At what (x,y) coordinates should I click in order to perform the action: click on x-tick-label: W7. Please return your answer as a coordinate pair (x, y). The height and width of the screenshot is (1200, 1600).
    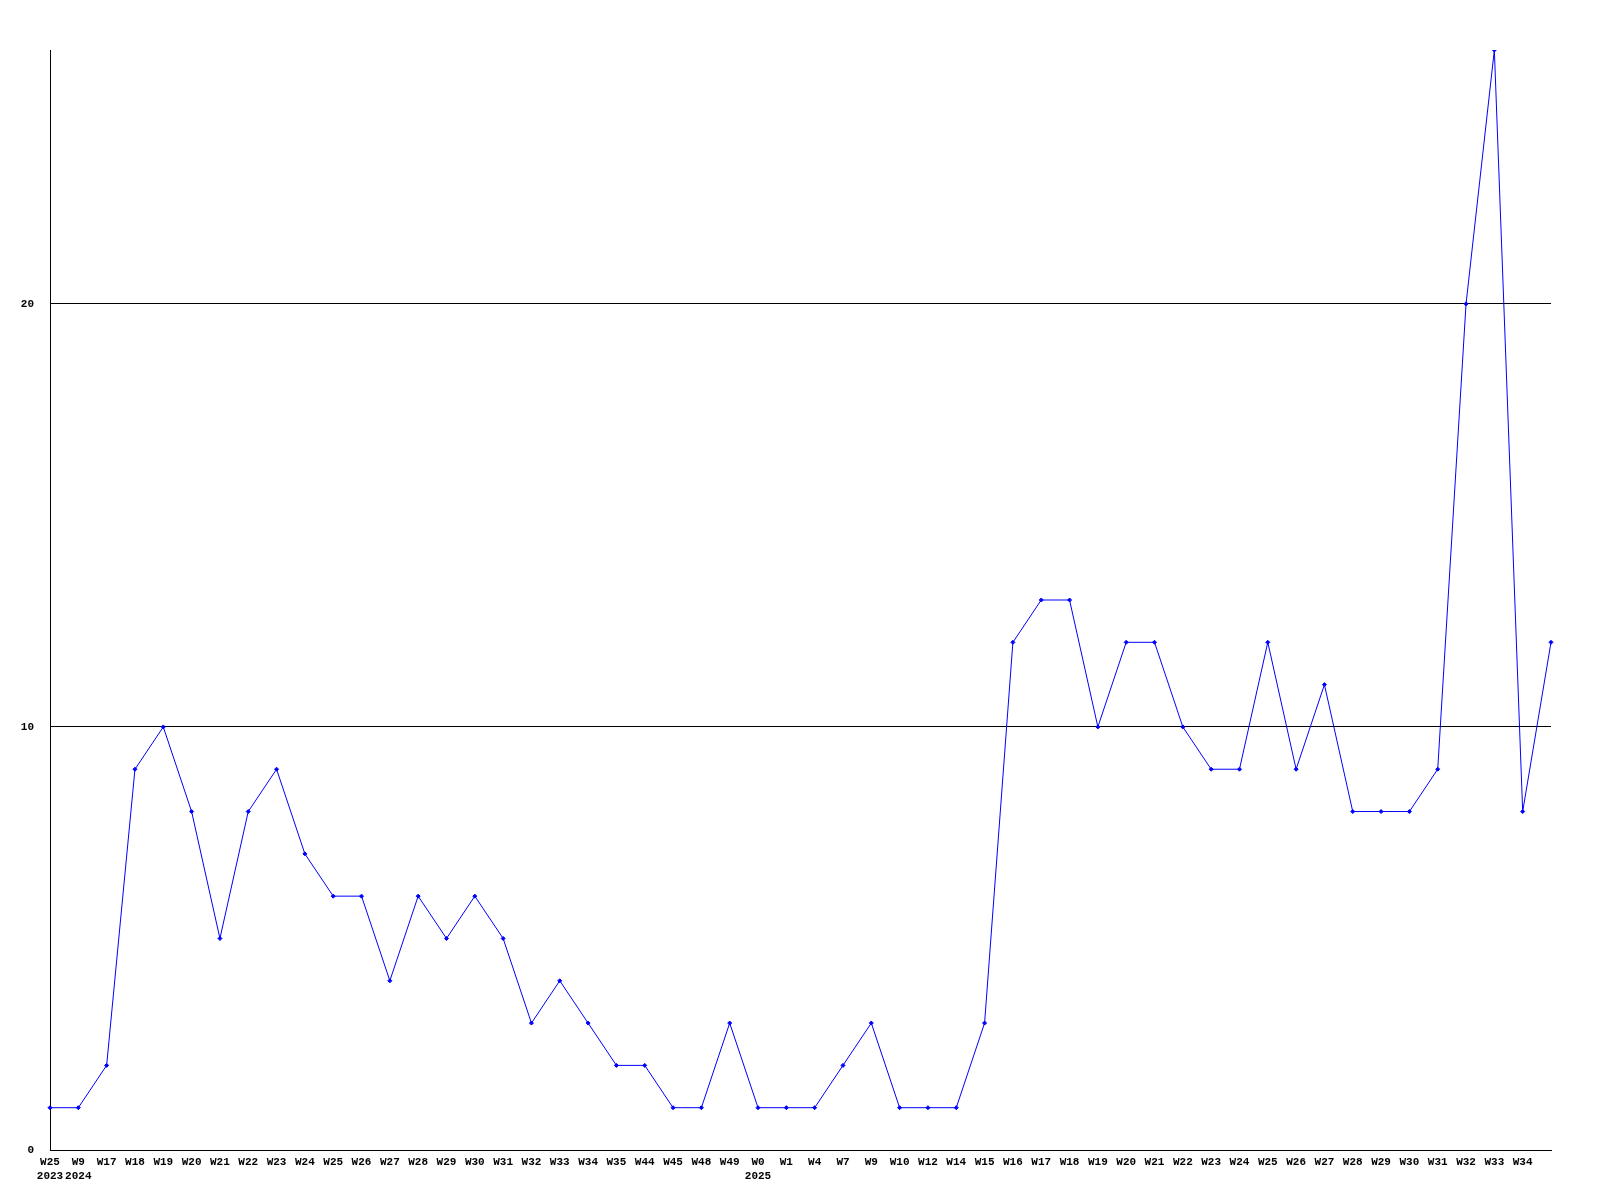
    Looking at the image, I should click on (843, 1162).